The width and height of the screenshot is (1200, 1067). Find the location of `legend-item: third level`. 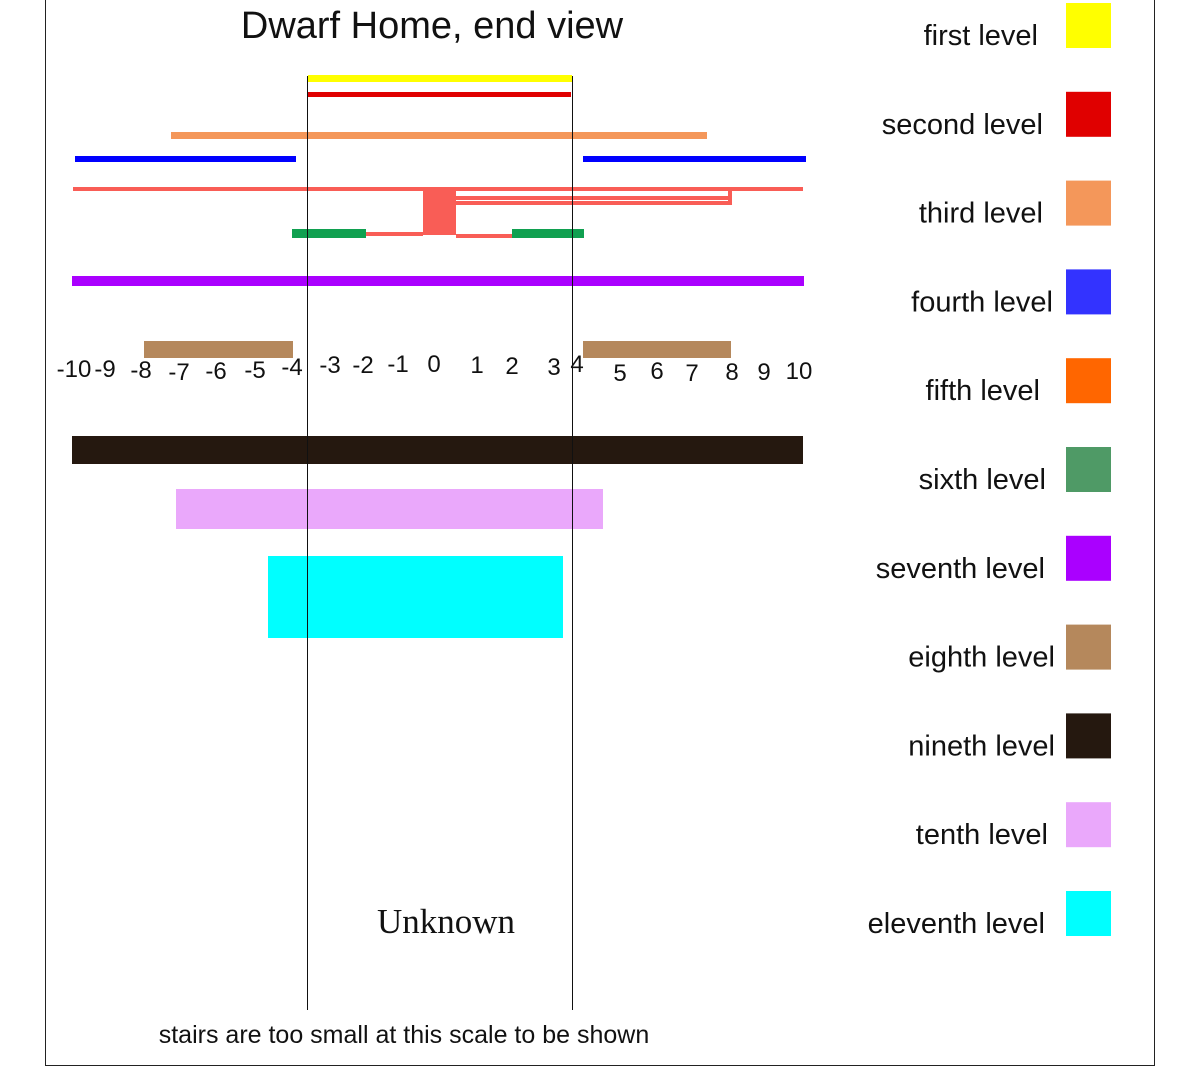

legend-item: third level is located at coordinates (1015, 205).